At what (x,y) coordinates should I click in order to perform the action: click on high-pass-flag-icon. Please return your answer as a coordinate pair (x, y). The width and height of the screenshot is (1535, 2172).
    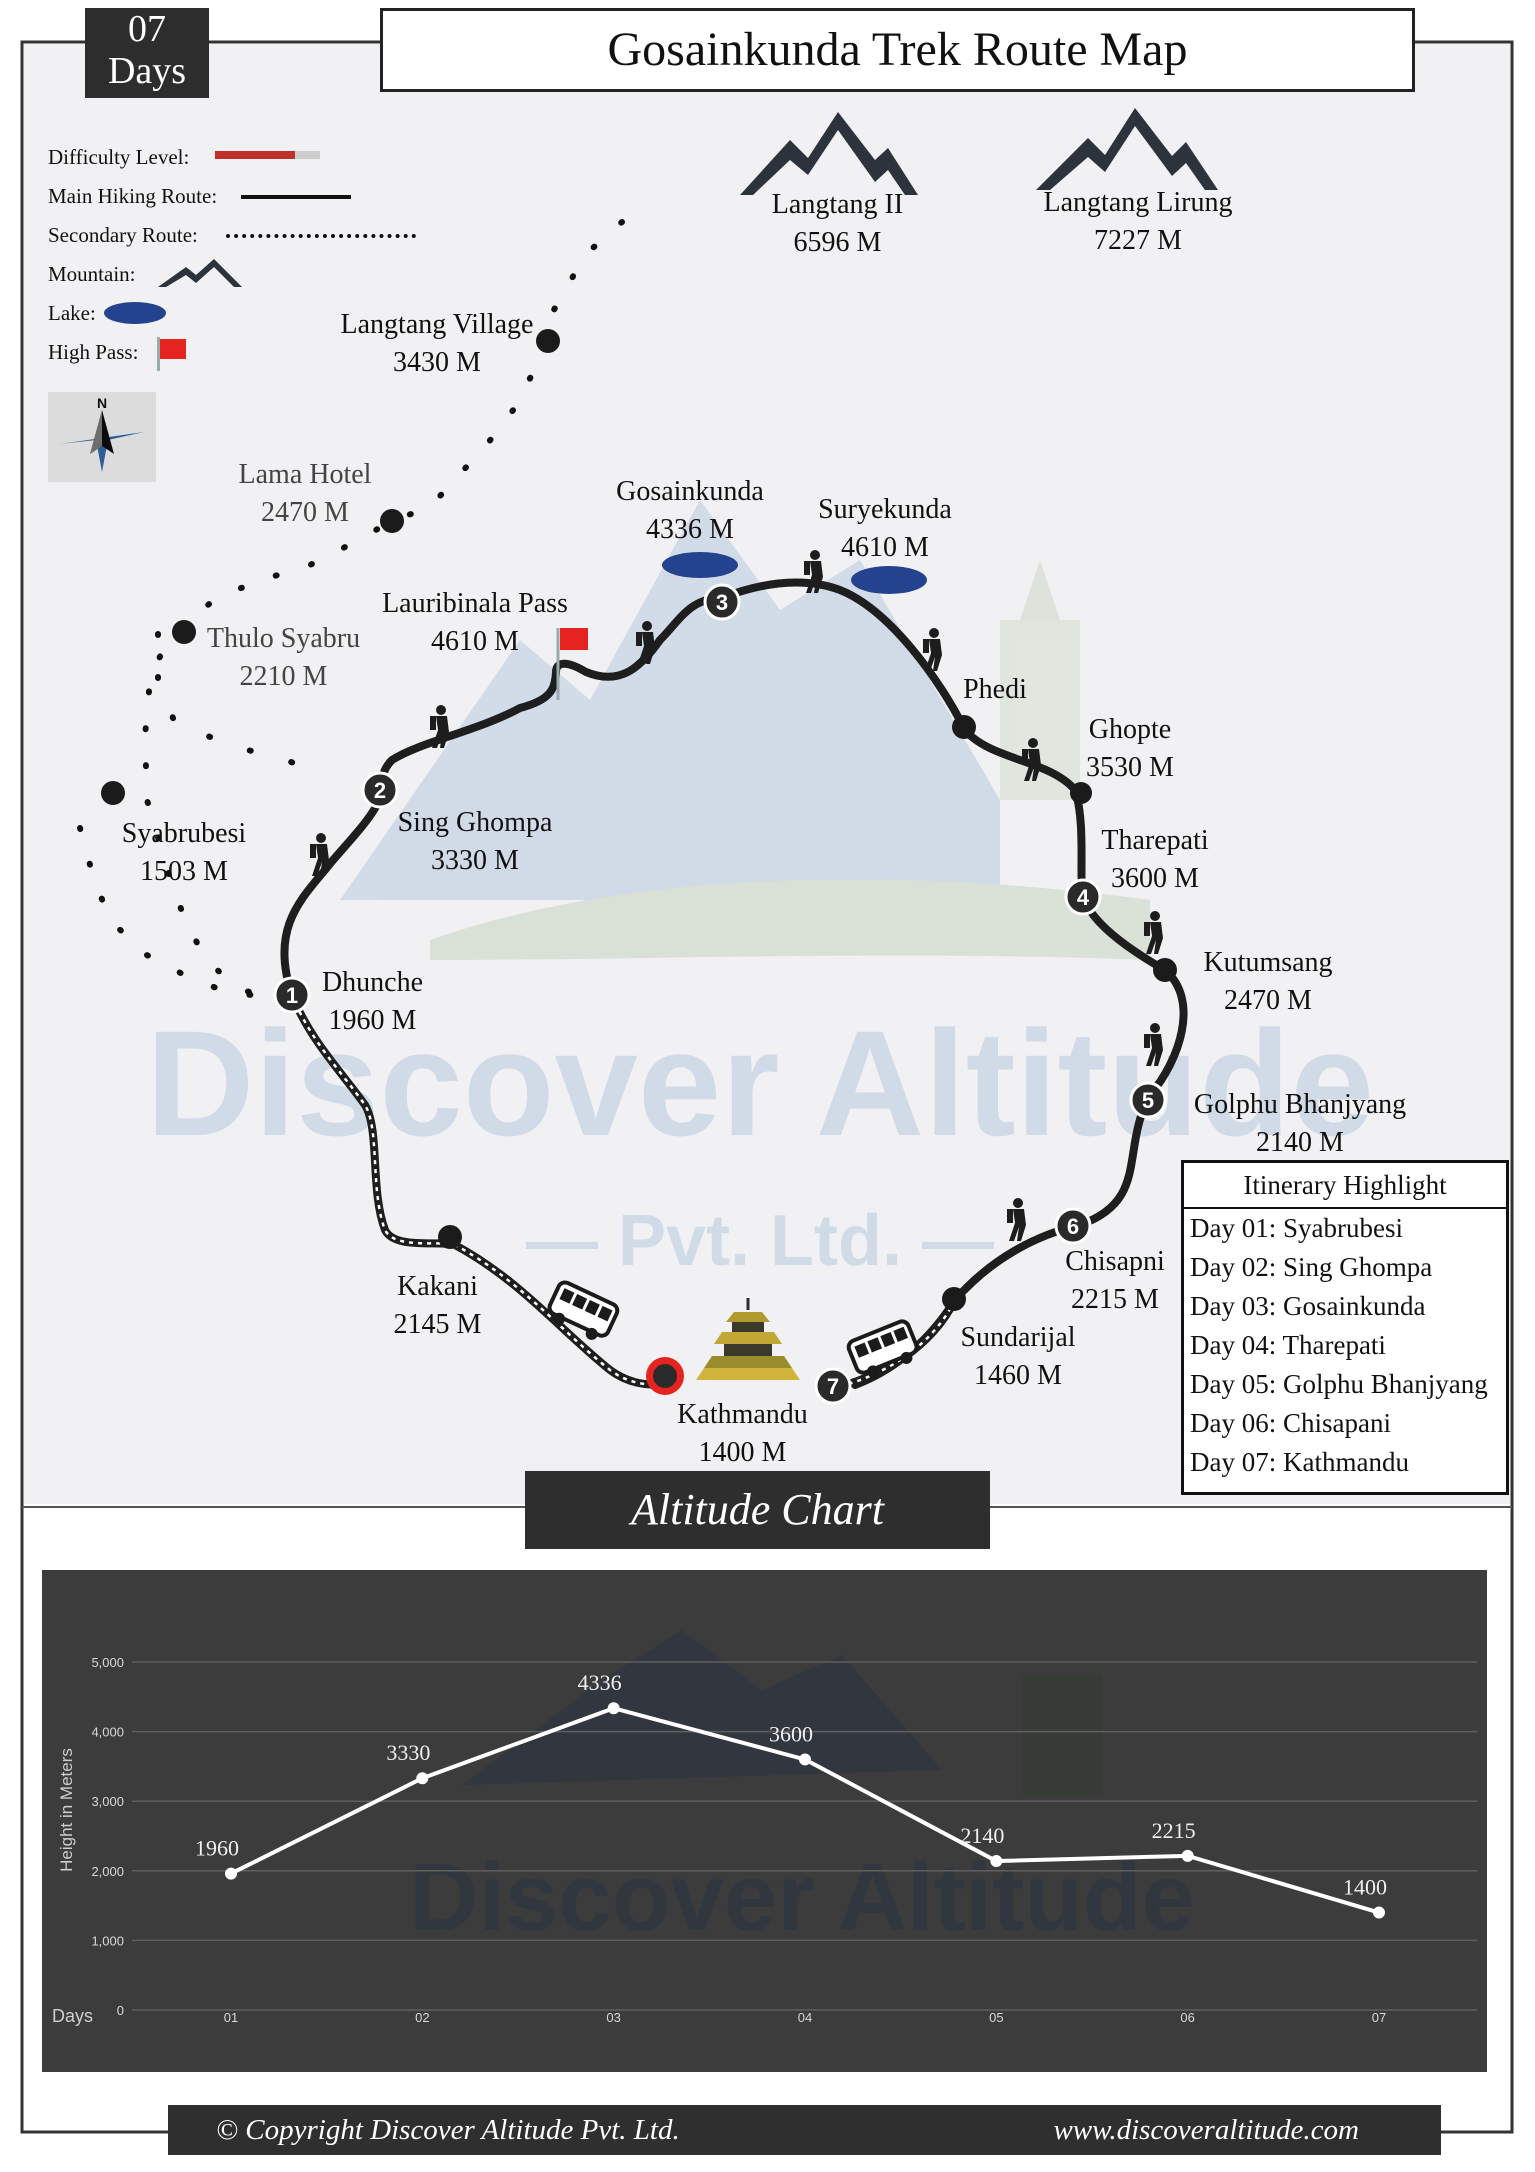
    Looking at the image, I should click on (572, 664).